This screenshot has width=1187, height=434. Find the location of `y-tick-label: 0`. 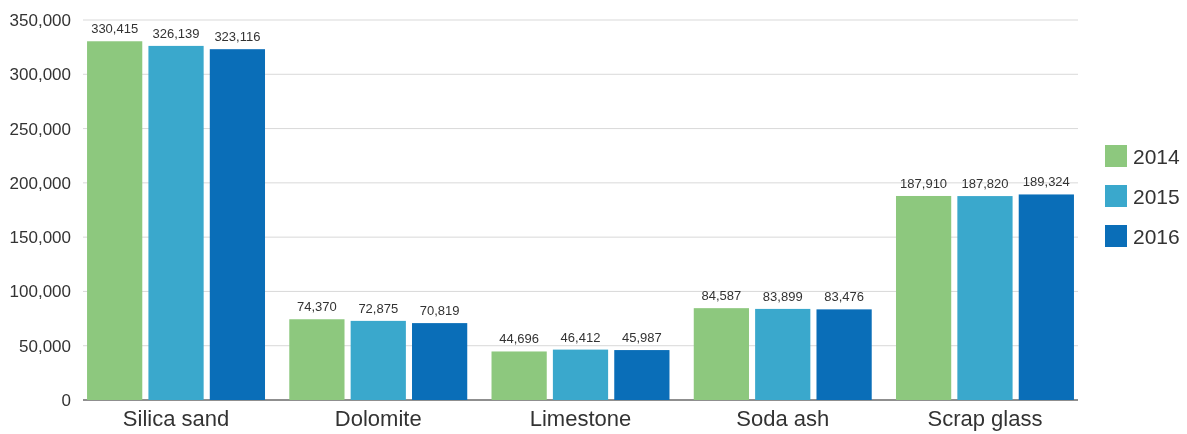

y-tick-label: 0 is located at coordinates (66, 400).